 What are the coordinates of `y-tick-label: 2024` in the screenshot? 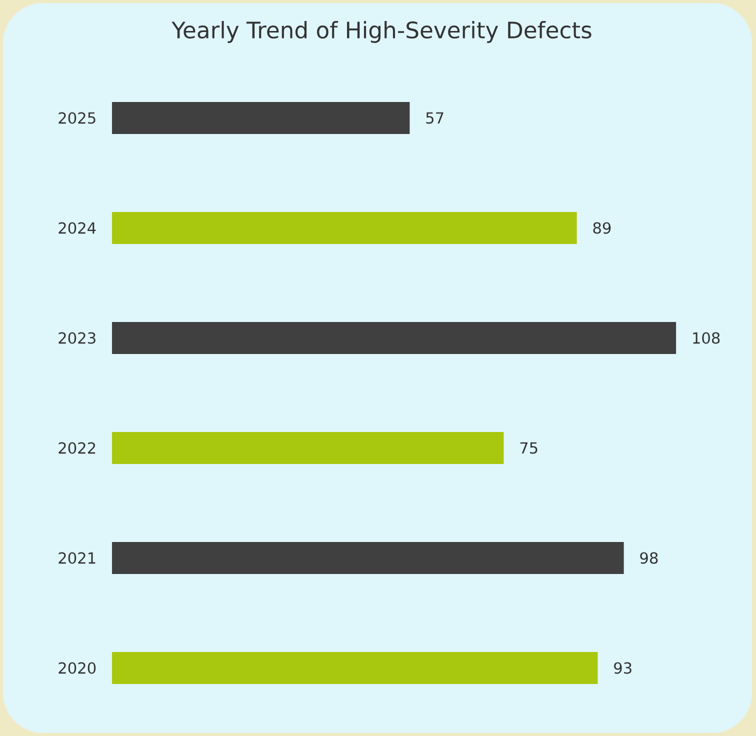 It's located at (77, 228).